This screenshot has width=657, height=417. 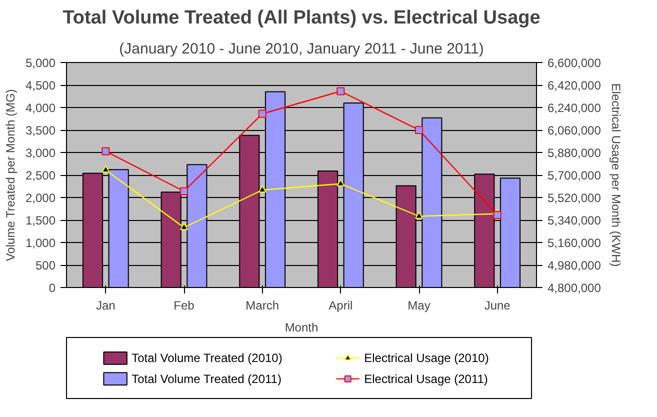 I want to click on y-tick-label: 500, so click(x=45, y=265).